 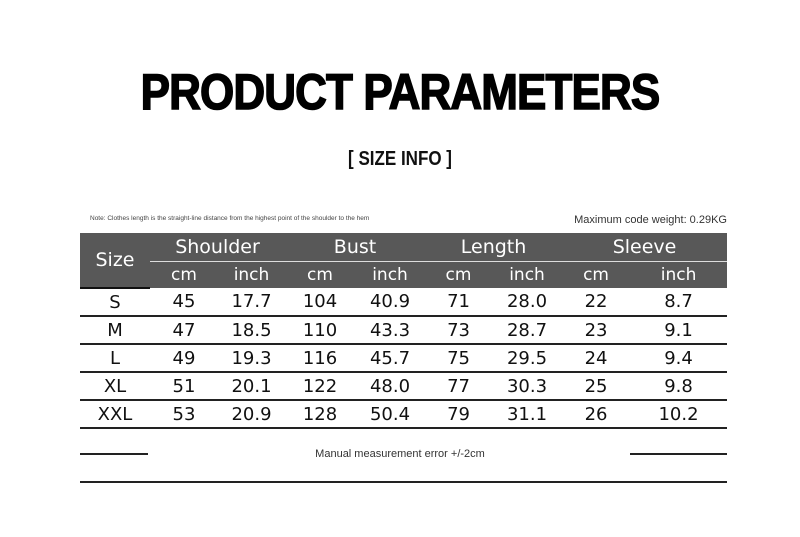 What do you see at coordinates (650, 220) in the screenshot?
I see `weight-info: Maximum code weight: 0.29KG` at bounding box center [650, 220].